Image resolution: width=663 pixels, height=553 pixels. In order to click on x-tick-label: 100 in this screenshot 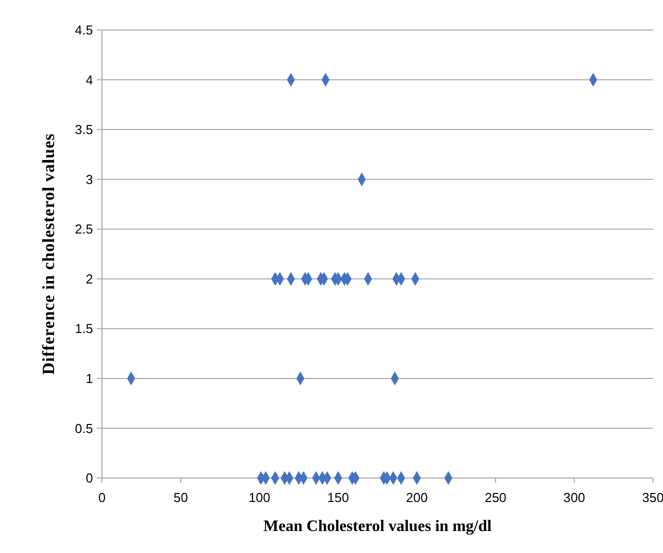, I will do `click(259, 497)`.